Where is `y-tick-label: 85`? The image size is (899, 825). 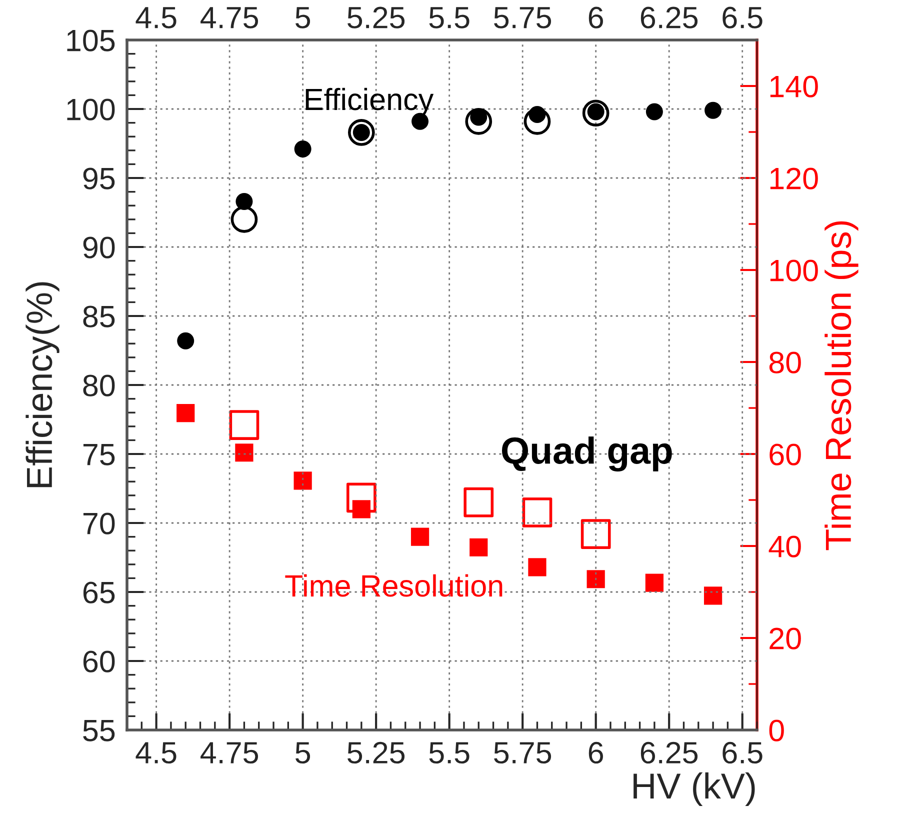 y-tick-label: 85 is located at coordinates (99, 317).